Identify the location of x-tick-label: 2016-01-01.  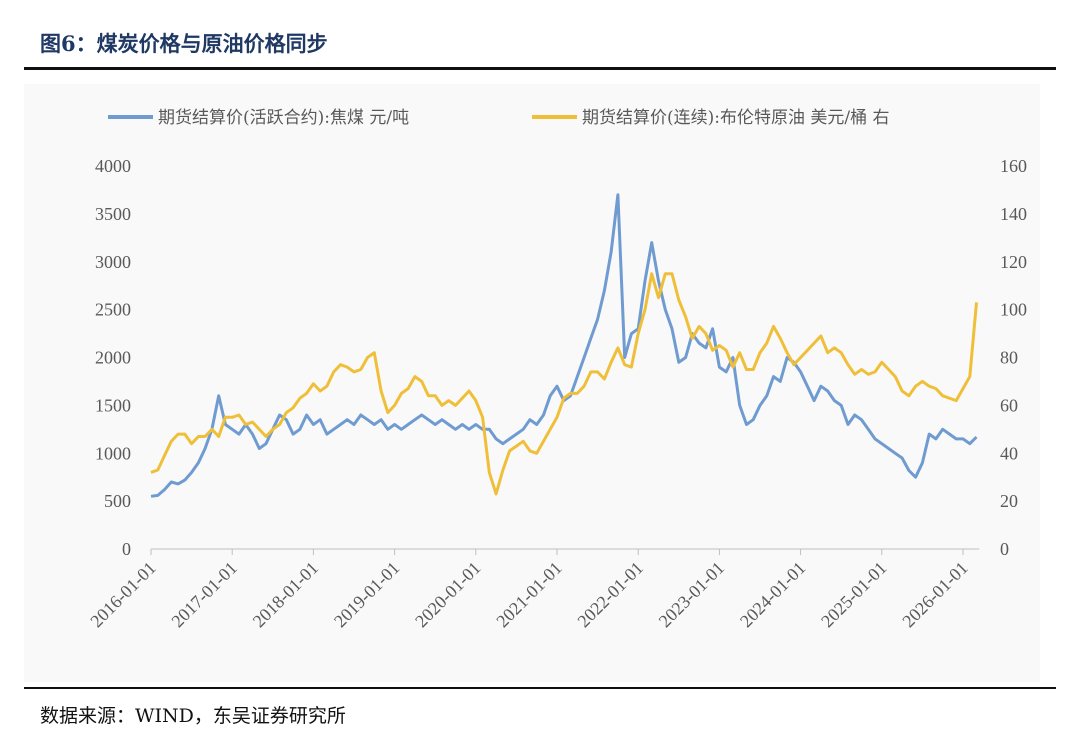
(123, 595).